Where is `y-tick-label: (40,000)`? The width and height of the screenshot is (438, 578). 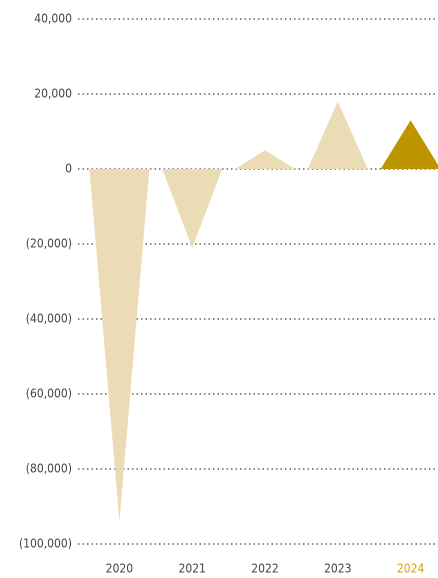 y-tick-label: (40,000) is located at coordinates (49, 319).